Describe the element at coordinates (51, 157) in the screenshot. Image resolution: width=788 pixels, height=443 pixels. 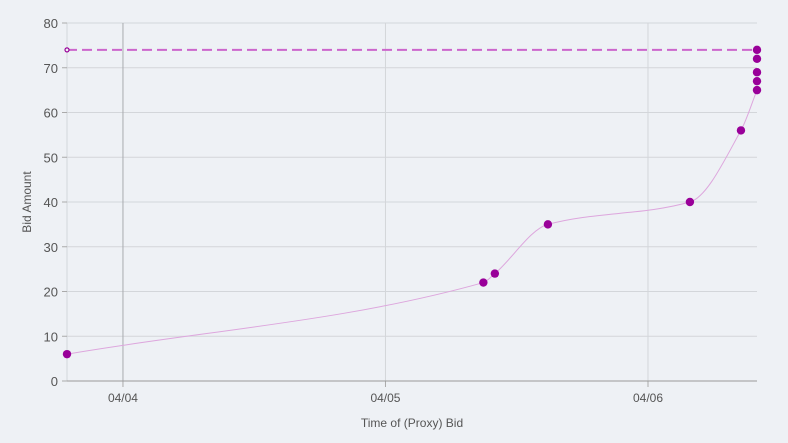
I see `y-tick-label: 50` at that location.